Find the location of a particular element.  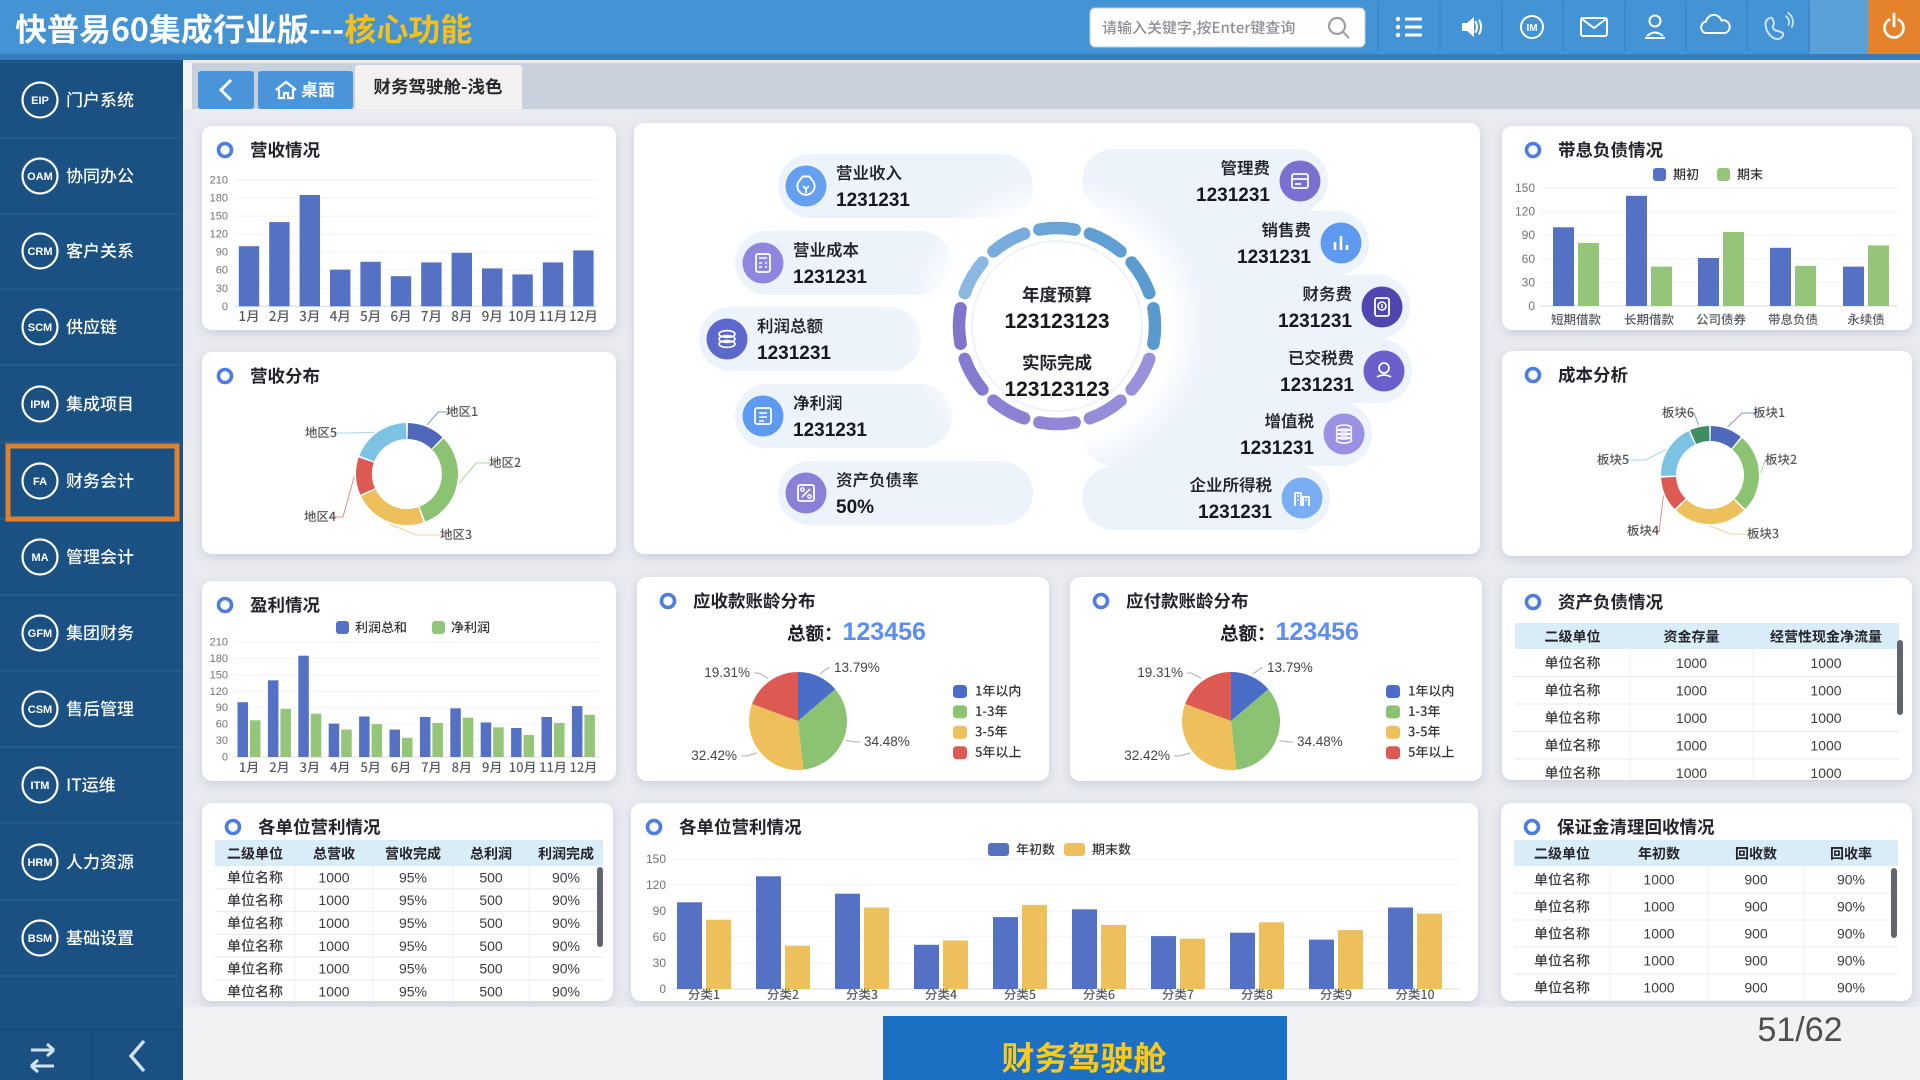

svg-text: OAM is located at coordinates (40, 177).